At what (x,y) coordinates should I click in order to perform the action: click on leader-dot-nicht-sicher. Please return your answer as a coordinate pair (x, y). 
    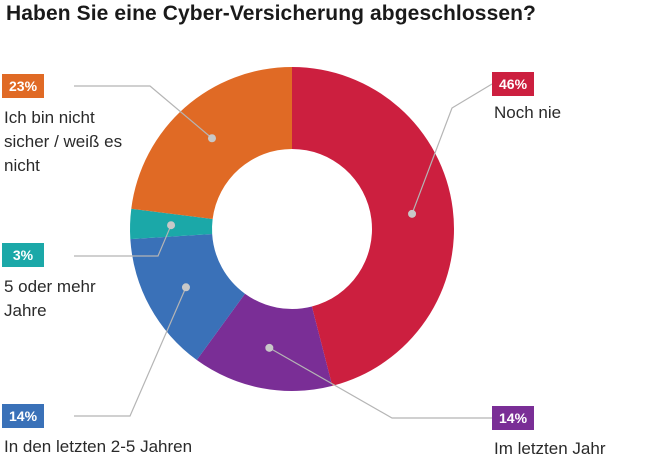
    Looking at the image, I should click on (211, 138).